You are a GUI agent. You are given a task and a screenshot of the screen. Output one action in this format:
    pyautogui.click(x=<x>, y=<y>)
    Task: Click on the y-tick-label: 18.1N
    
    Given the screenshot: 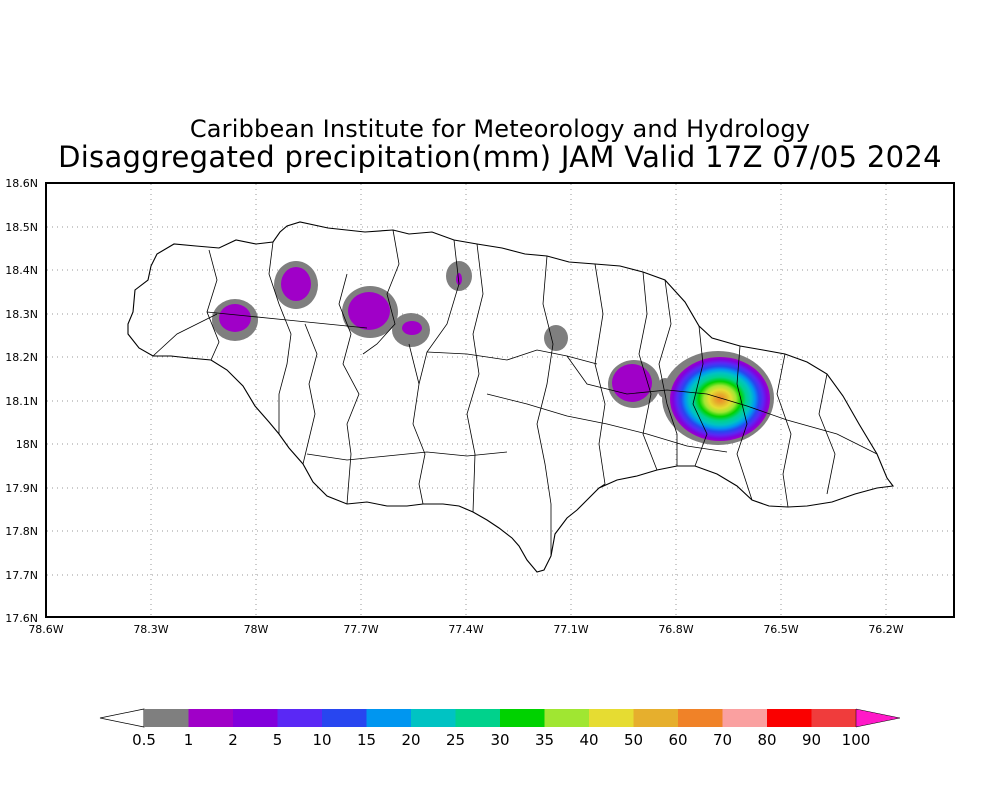 What is the action you would take?
    pyautogui.click(x=21, y=401)
    